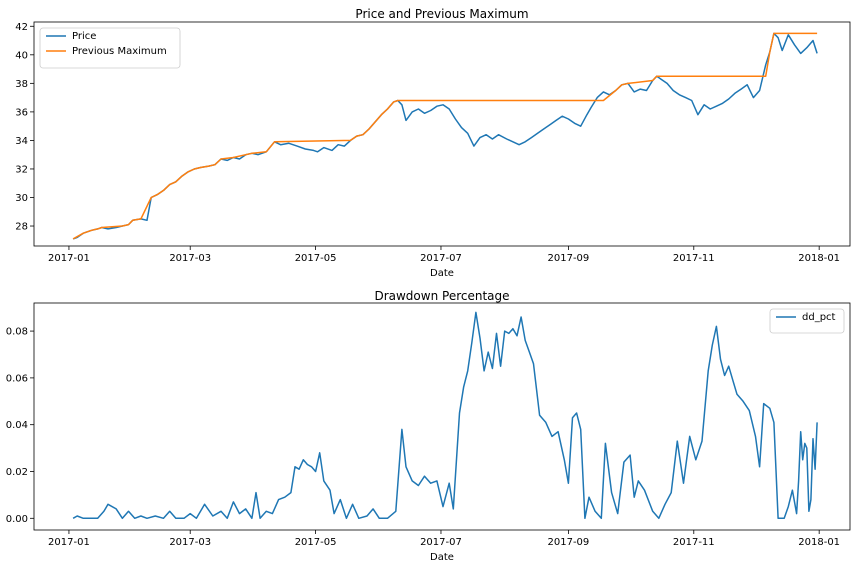 This screenshot has height=568, width=856. Describe the element at coordinates (21, 27) in the screenshot. I see `price-y-tick-label: 42` at that location.